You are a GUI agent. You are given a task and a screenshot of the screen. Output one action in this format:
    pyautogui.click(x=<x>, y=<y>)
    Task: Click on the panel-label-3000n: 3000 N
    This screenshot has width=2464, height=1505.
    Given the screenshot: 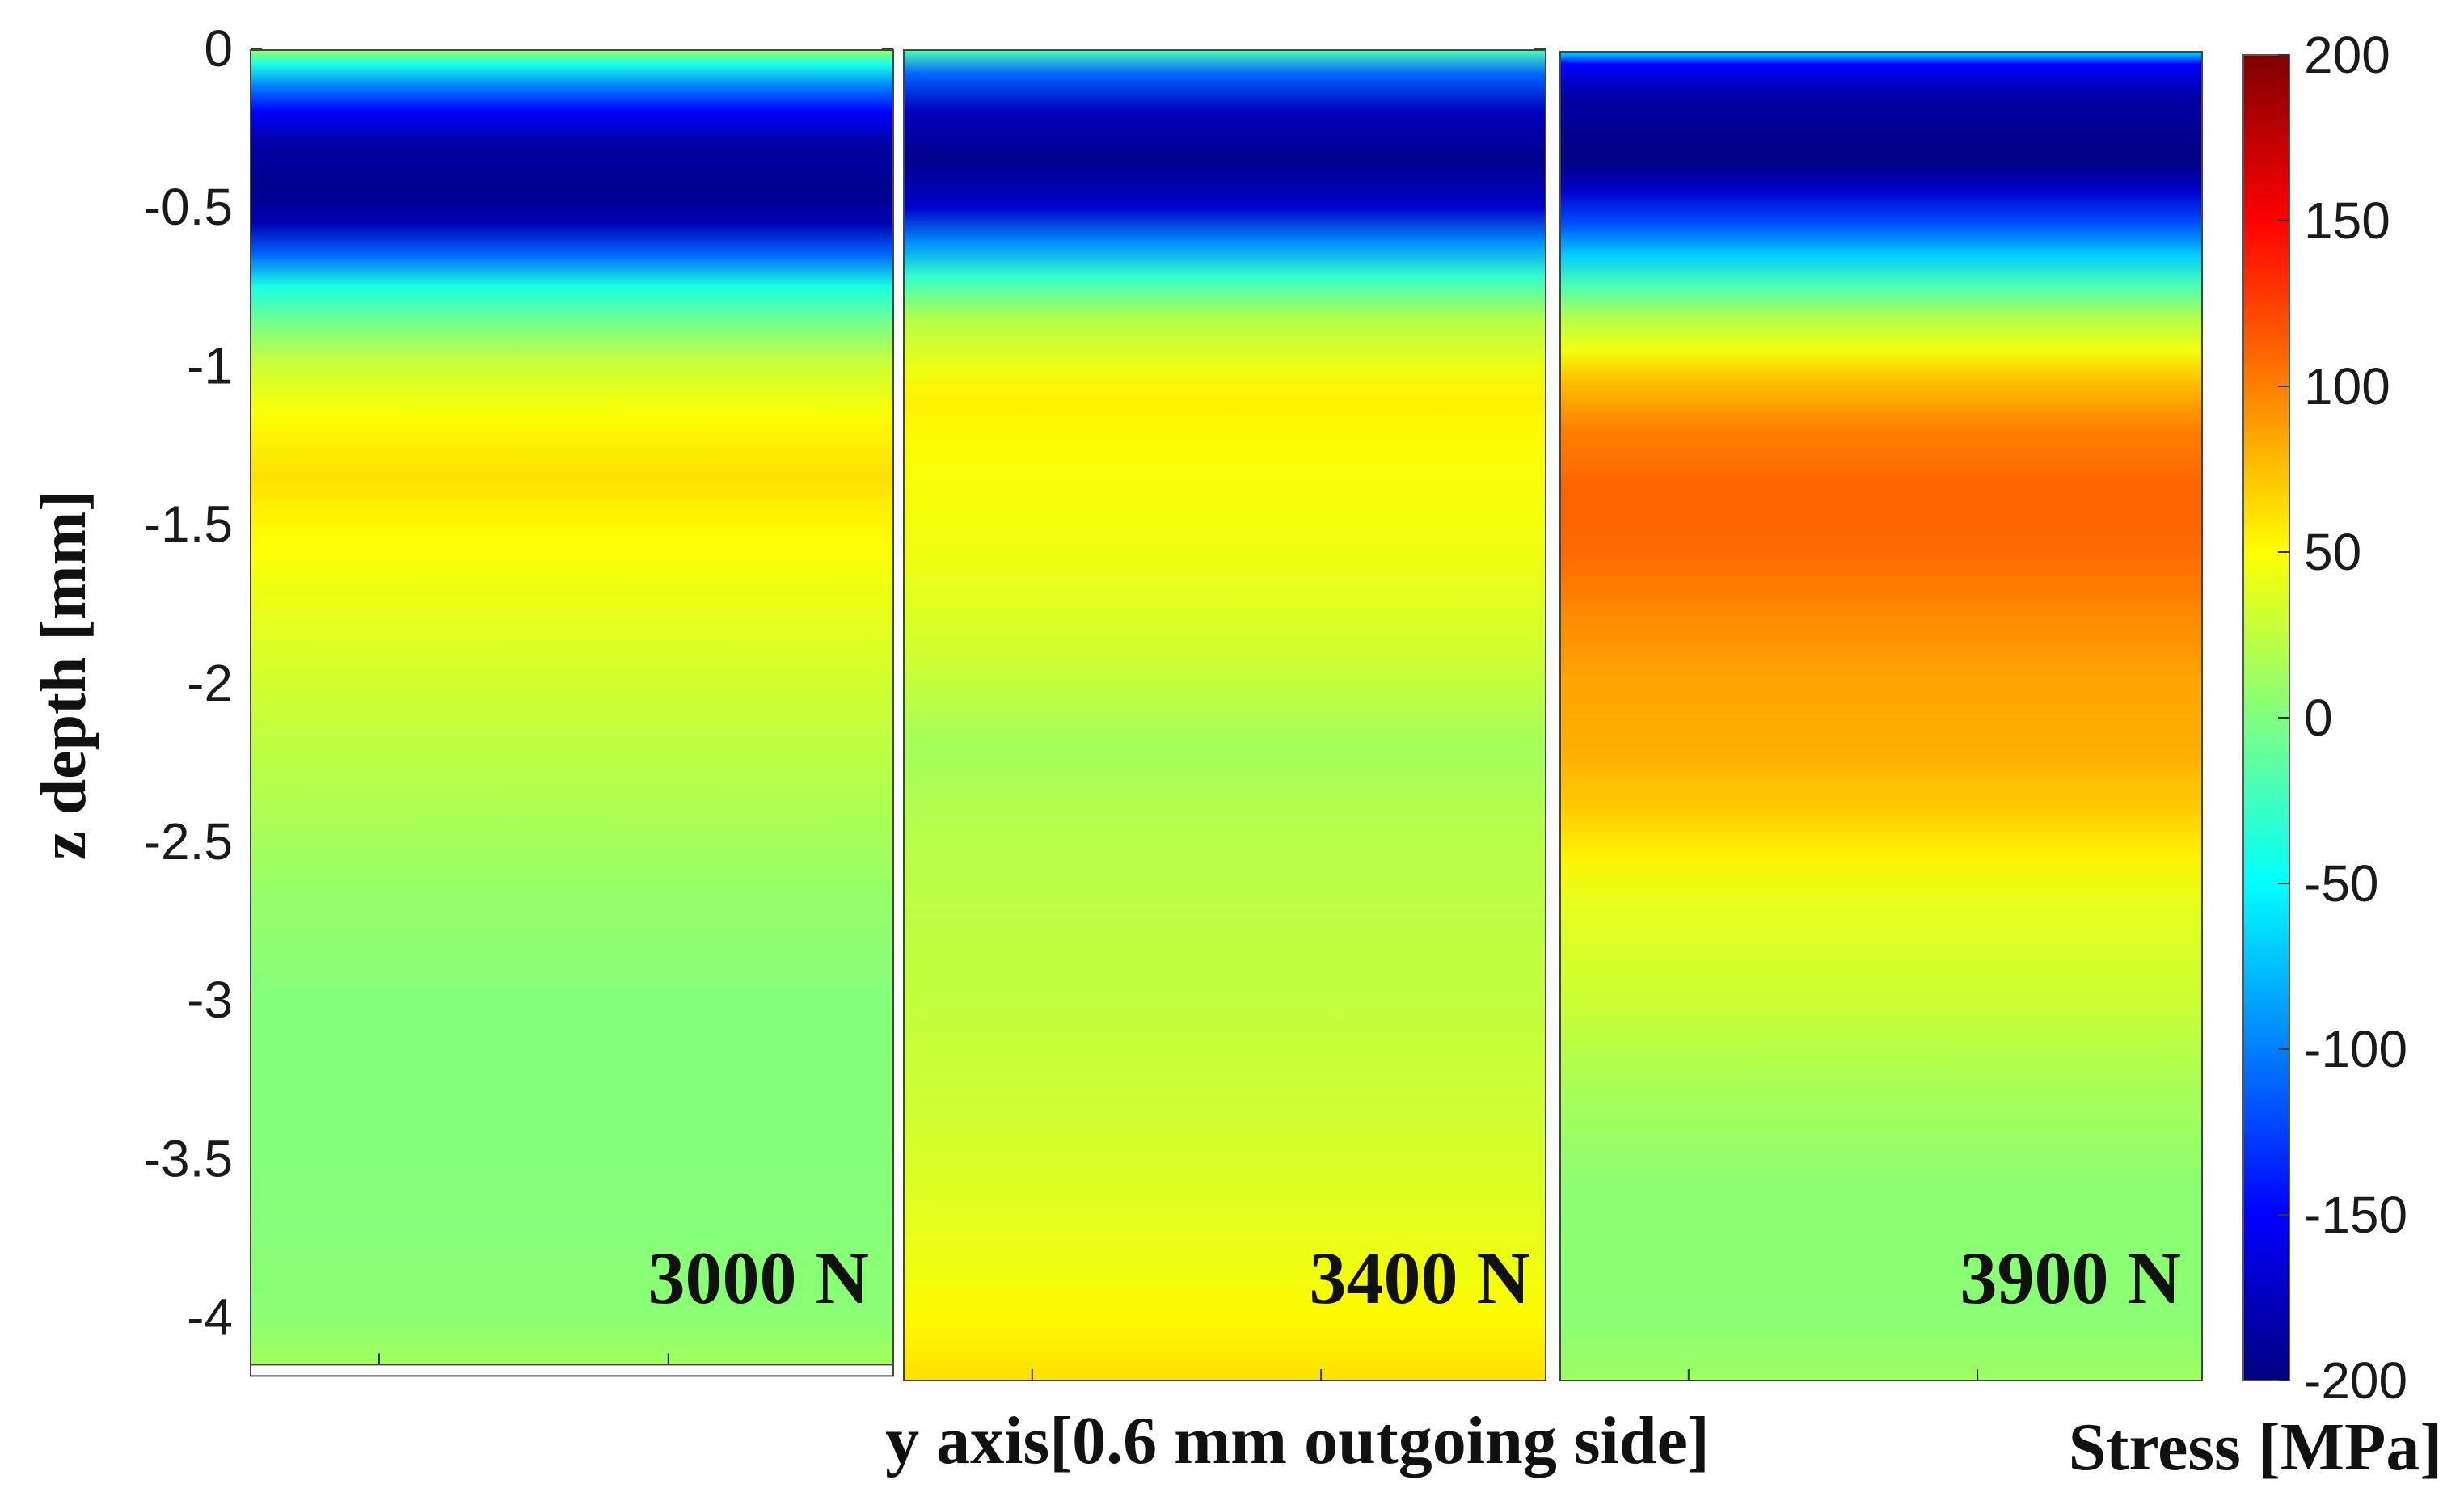 What is the action you would take?
    pyautogui.click(x=759, y=1278)
    